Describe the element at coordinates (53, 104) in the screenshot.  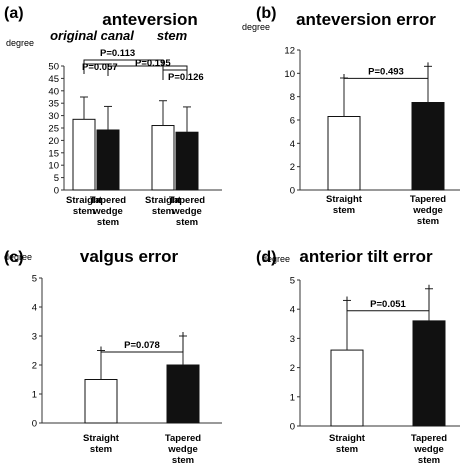
I see `y-tick-label: 35` at that location.